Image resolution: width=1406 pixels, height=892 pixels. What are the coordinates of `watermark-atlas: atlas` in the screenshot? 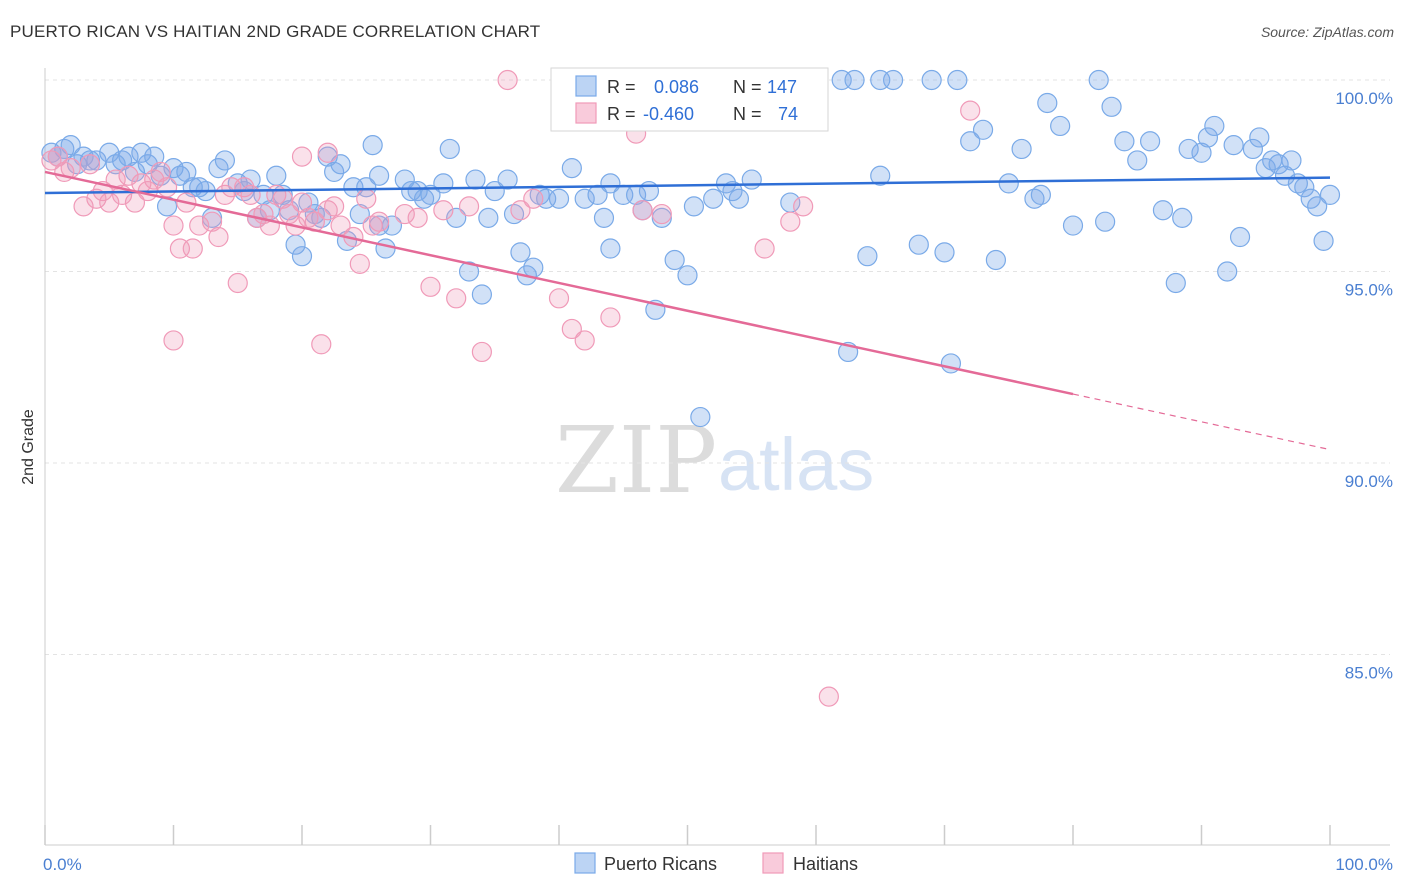 It's located at (796, 464).